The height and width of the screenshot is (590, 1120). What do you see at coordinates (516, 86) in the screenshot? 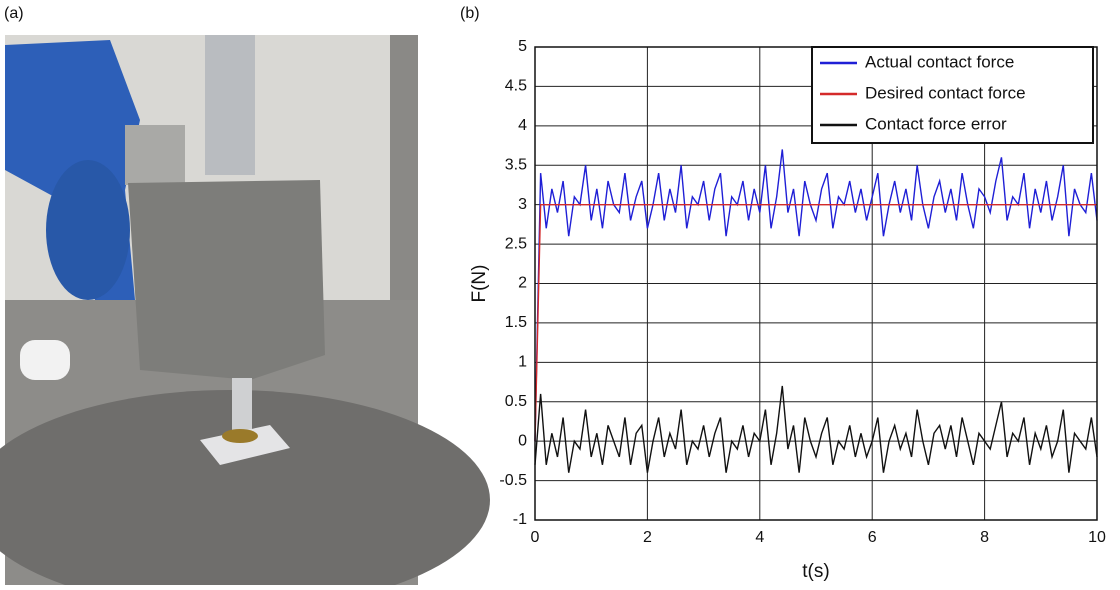
I see `y-tick-label: 4.5` at bounding box center [516, 86].